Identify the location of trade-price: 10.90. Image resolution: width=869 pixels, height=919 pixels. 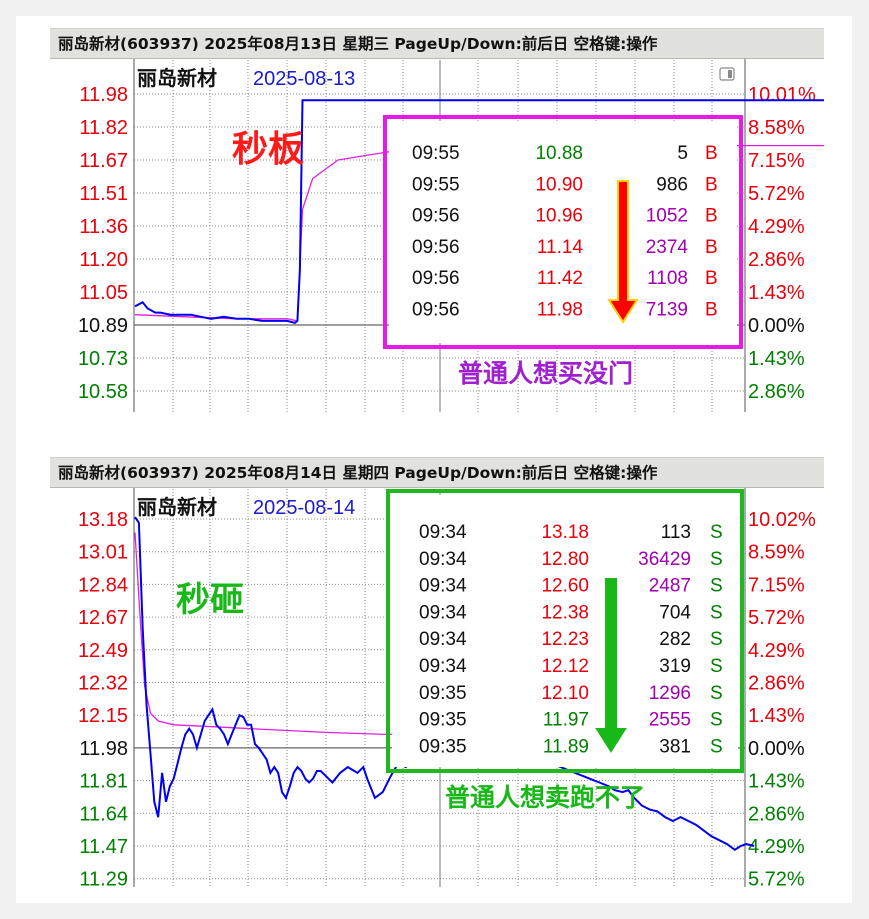
(559, 184).